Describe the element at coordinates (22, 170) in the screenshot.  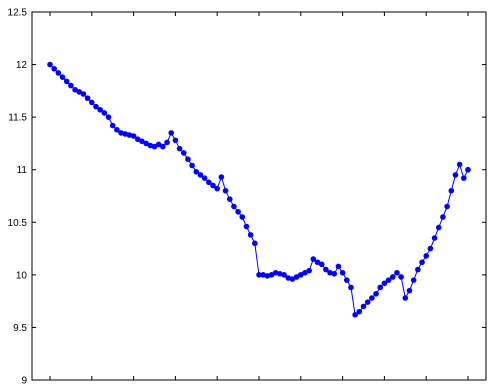
I see `y-tick-label: 11` at that location.